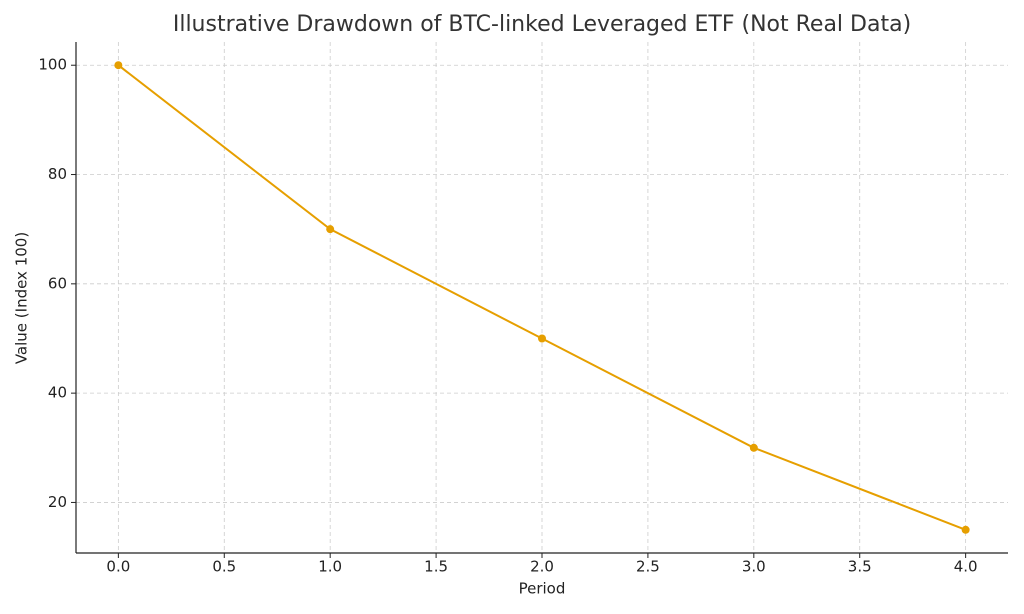  What do you see at coordinates (118, 567) in the screenshot?
I see `x-tick-label: 0.0` at bounding box center [118, 567].